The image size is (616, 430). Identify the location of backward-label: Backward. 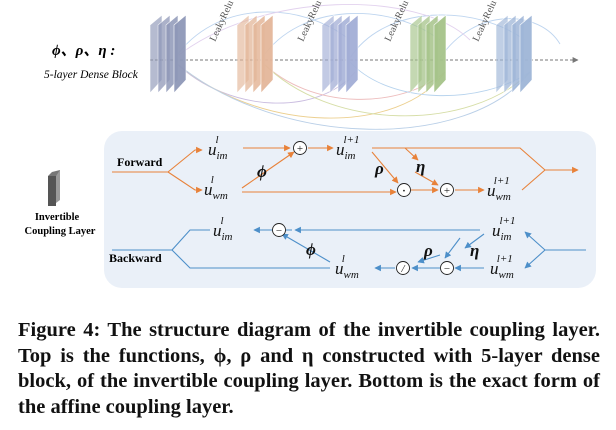
(135, 258).